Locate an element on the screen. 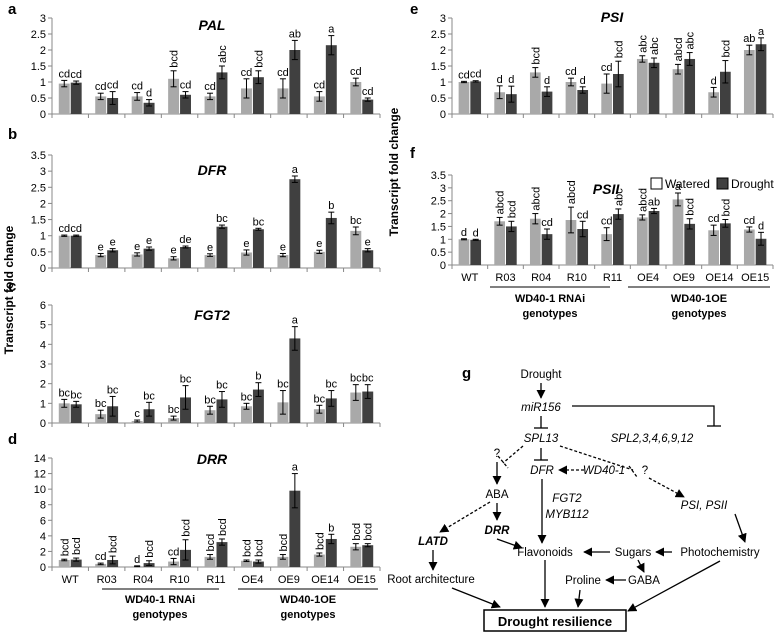 The image size is (778, 633). group-label-oe-2: genotypes is located at coordinates (698, 314).